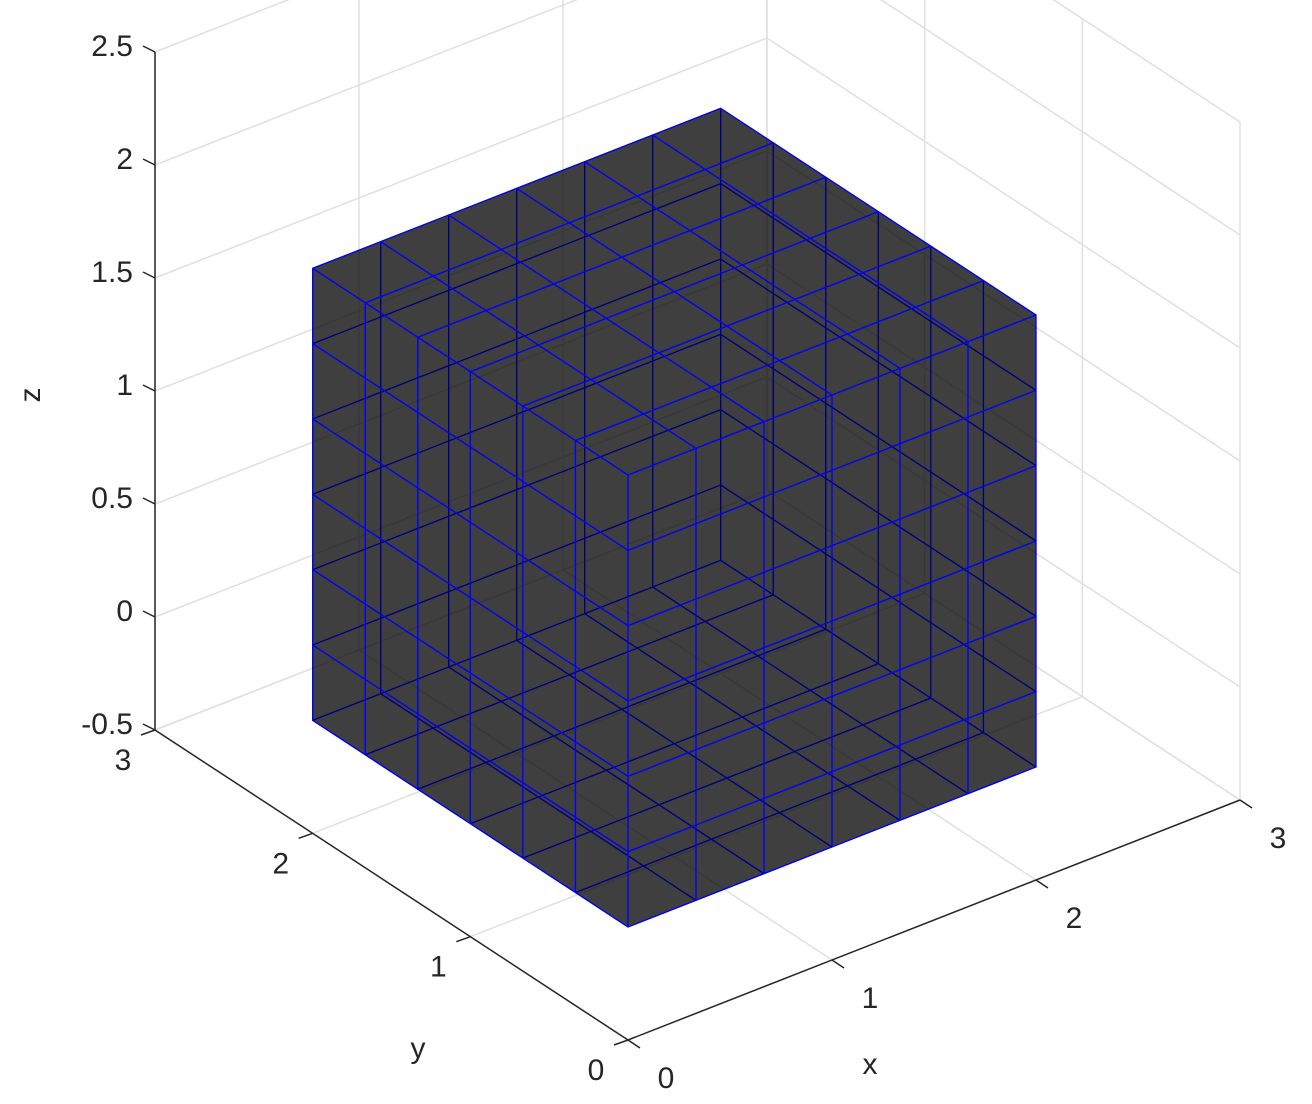  Describe the element at coordinates (124, 385) in the screenshot. I see `z-tick-label: 1` at that location.